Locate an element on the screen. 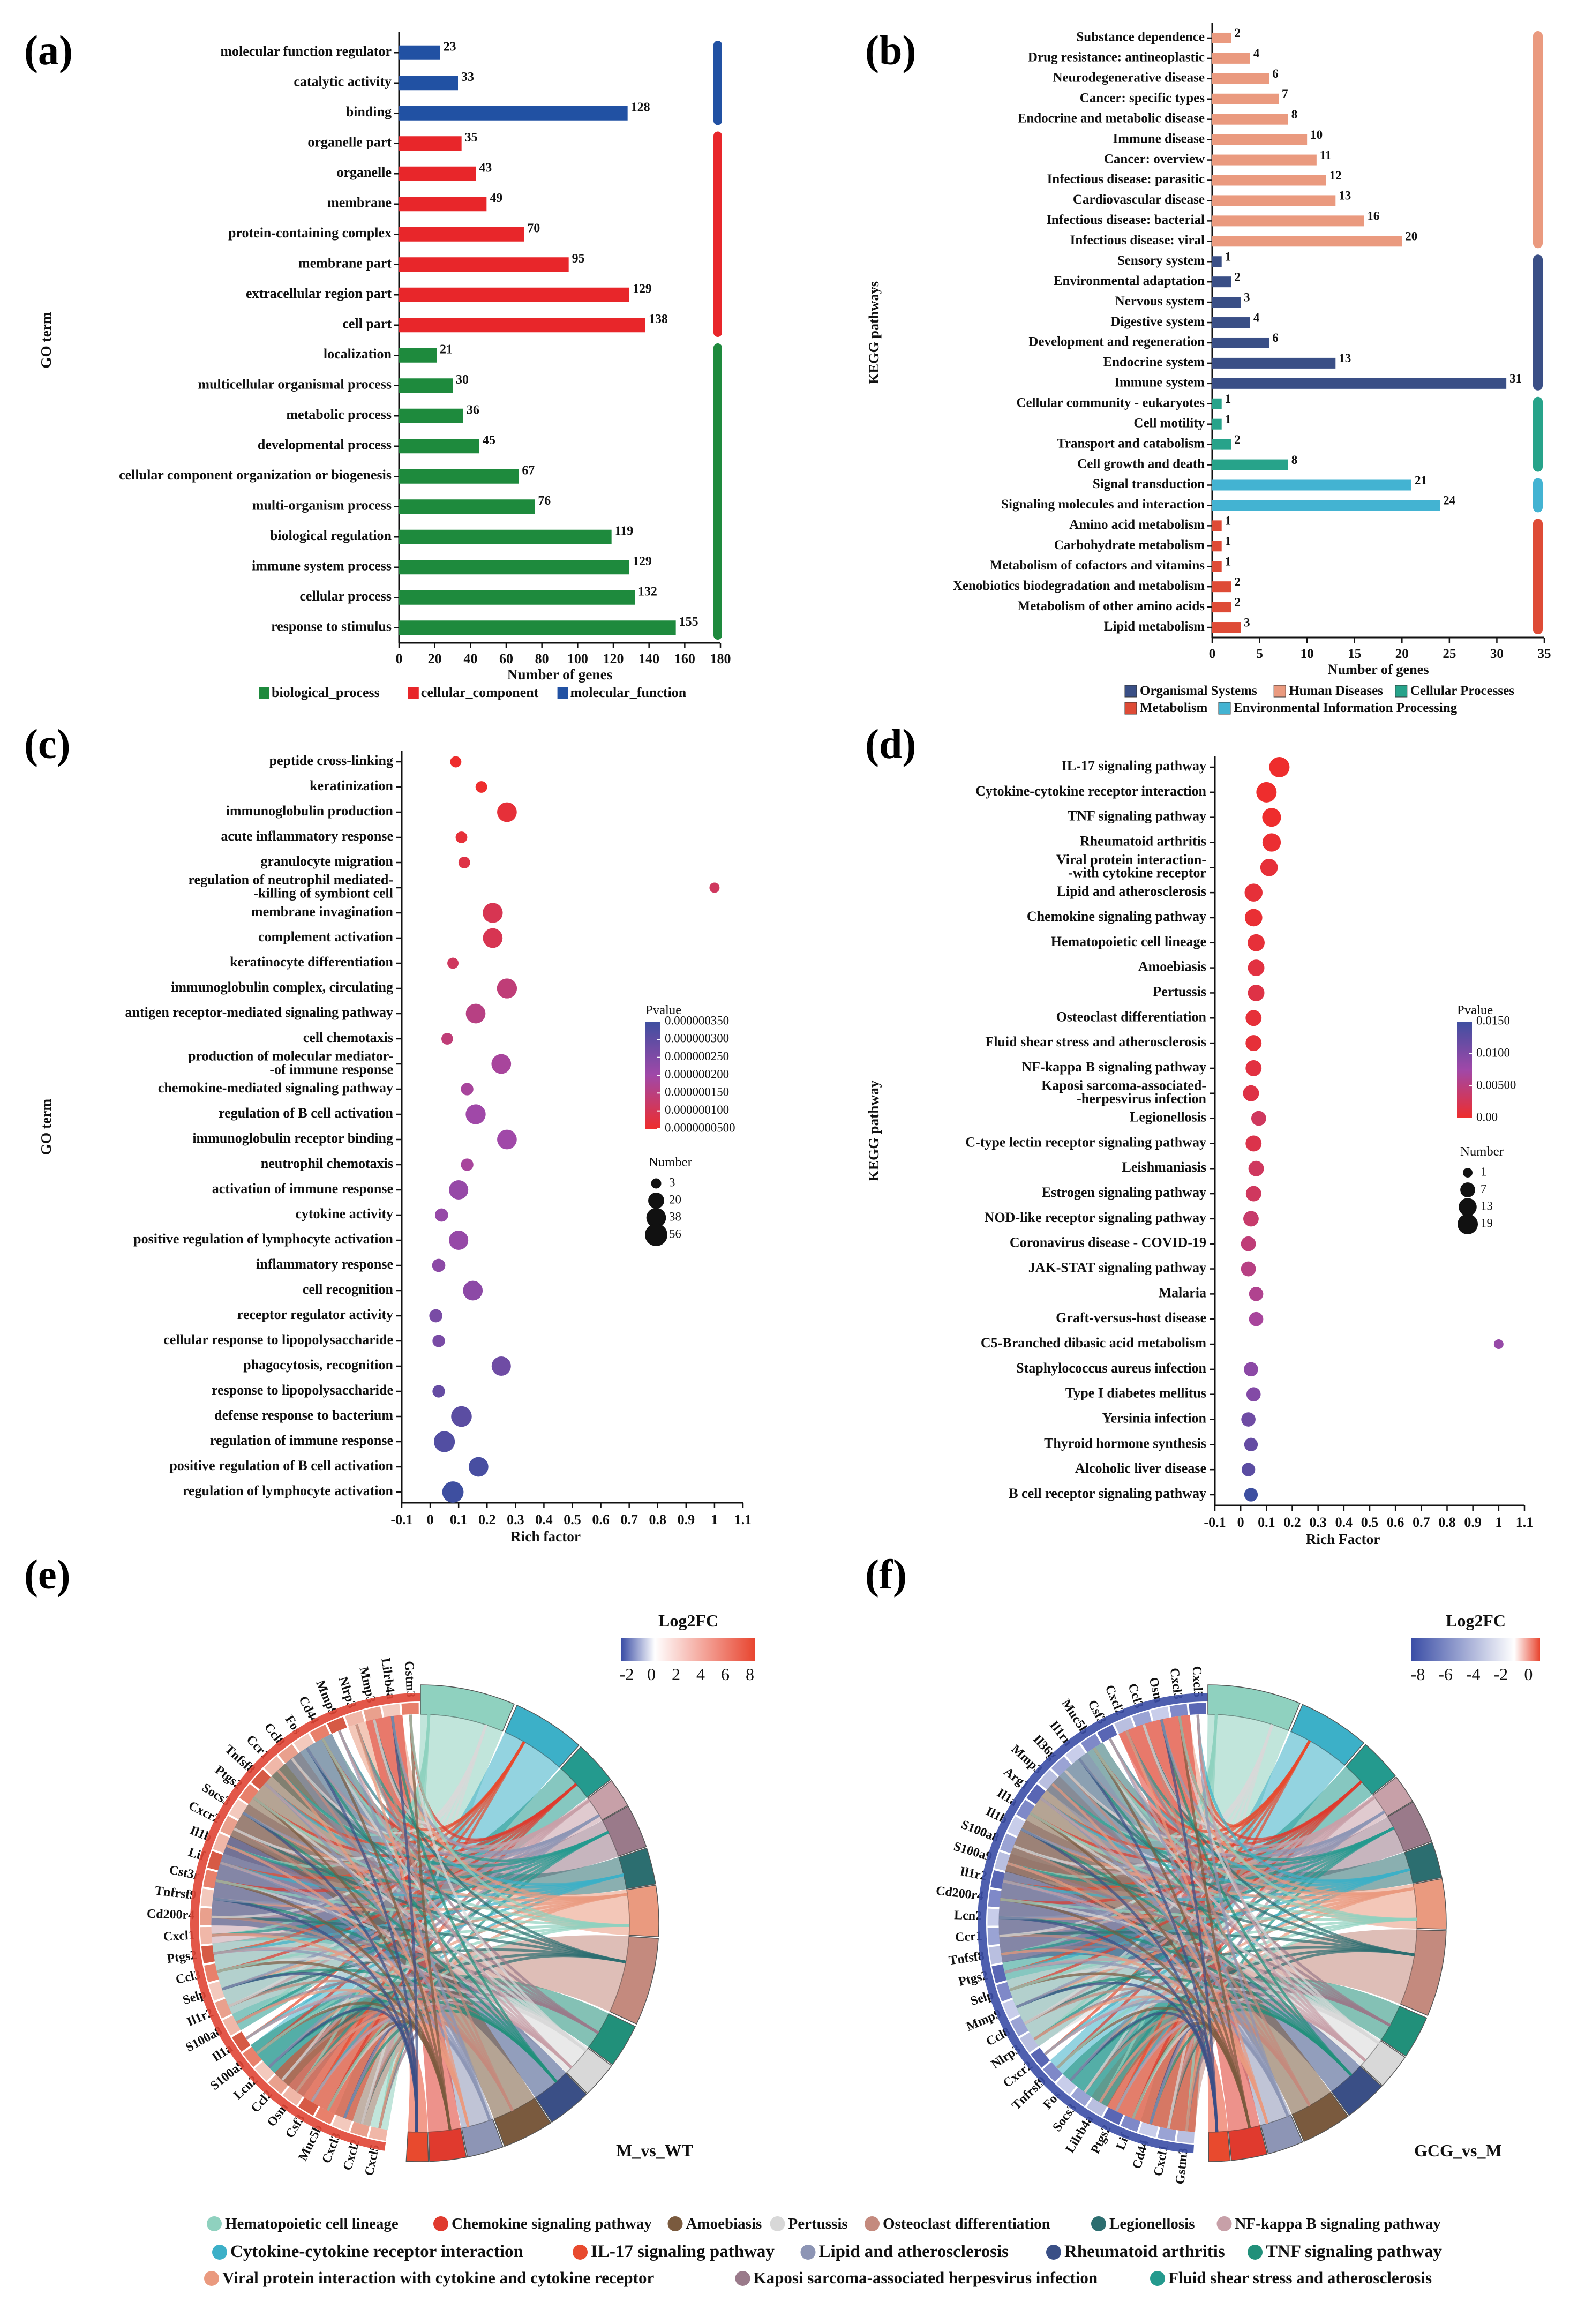  category-label: NF-kappa B signaling pathway is located at coordinates (1113, 1067).